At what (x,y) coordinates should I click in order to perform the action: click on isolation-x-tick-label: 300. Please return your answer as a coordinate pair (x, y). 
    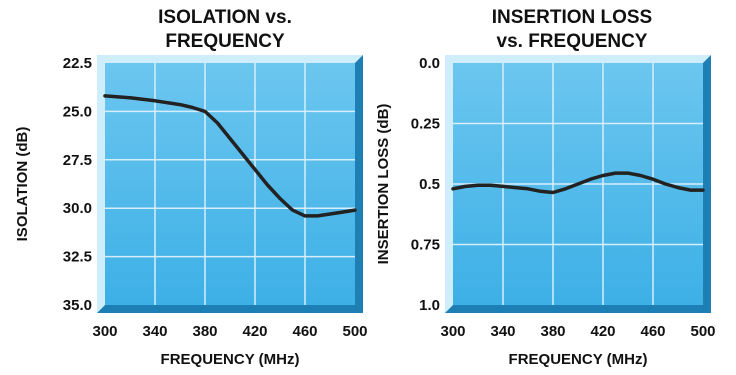
    Looking at the image, I should click on (104, 331).